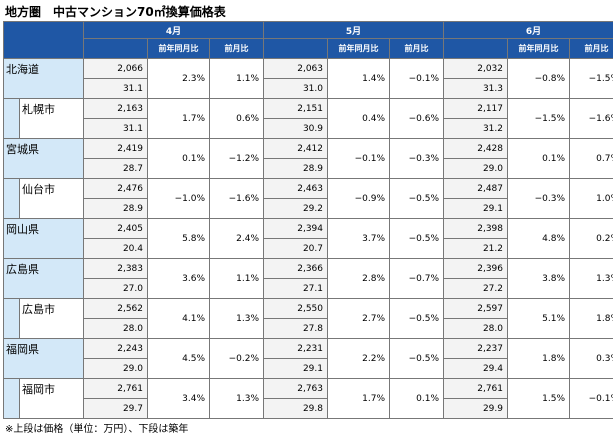  I want to click on region-name: 岡山県, so click(43, 238).